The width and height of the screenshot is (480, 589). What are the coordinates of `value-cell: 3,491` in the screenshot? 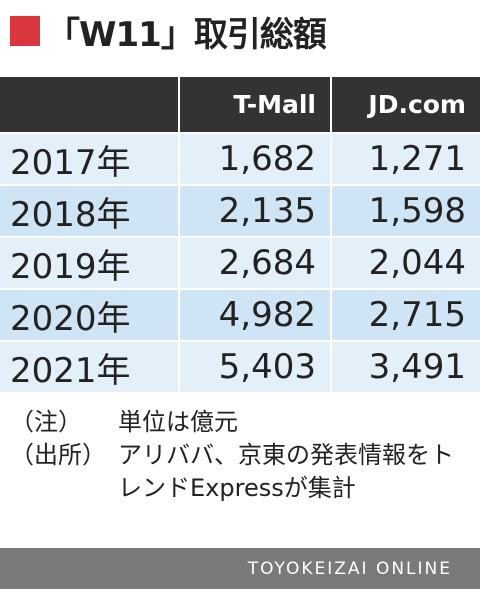 It's located at (406, 367).